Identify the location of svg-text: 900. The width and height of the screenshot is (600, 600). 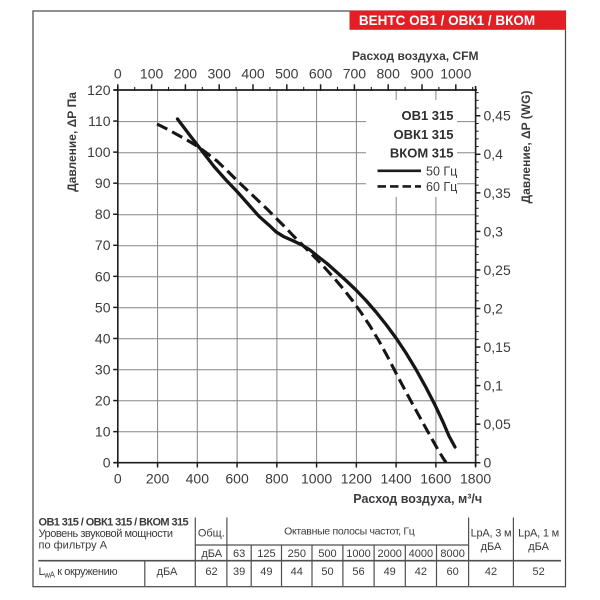
(422, 74).